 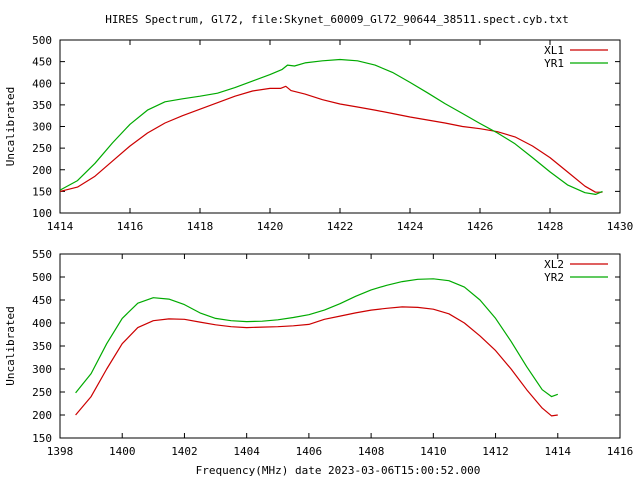 I want to click on legend-label-yr1: YR1, so click(x=554, y=63).